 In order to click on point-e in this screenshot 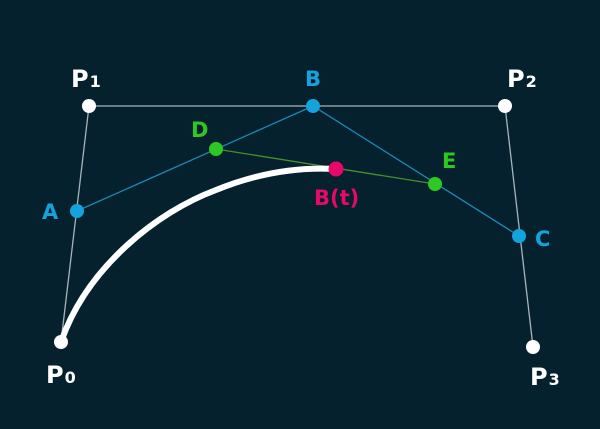, I will do `click(435, 184)`.